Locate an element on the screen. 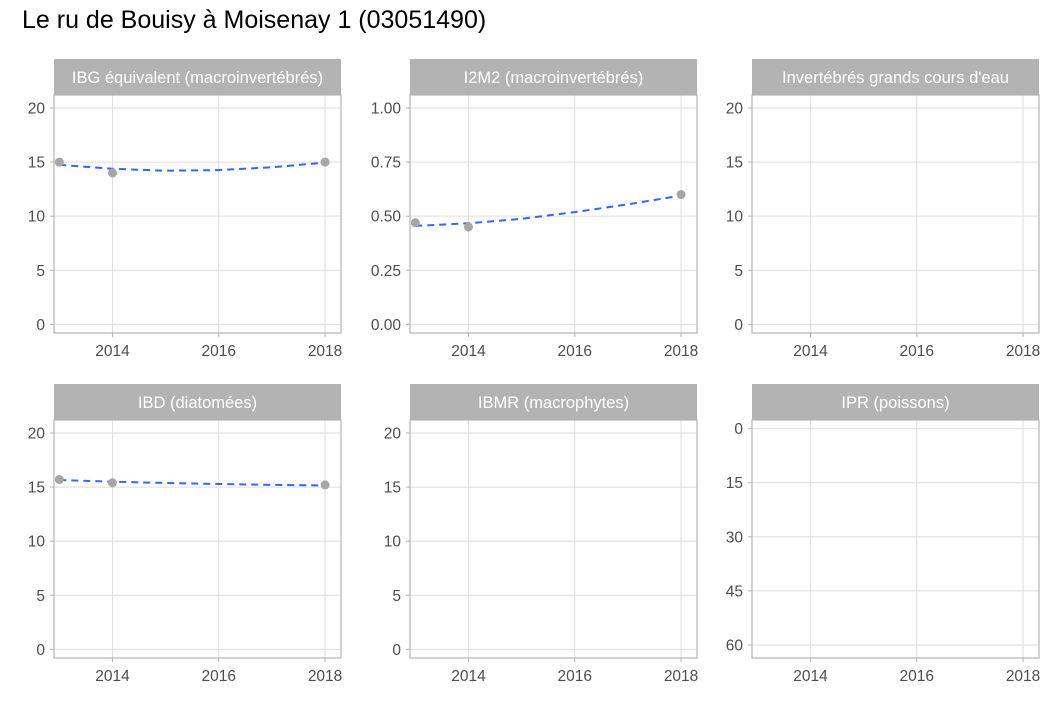  chart-panel: IBD (diatomées) 0 5 10 15 20 2014 2016 2018 is located at coordinates (185, 534).